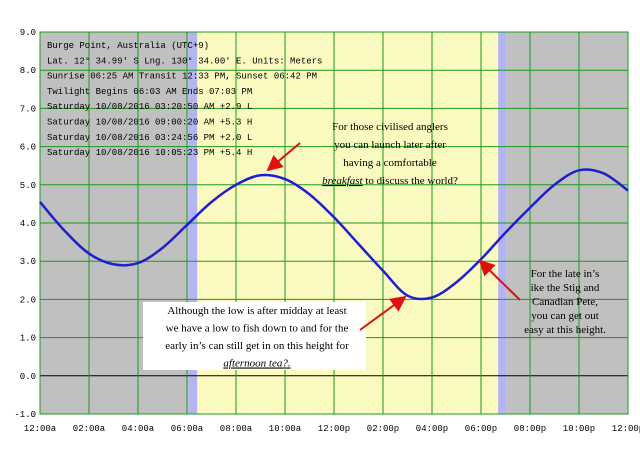 The height and width of the screenshot is (452, 640). Describe the element at coordinates (28, 148) in the screenshot. I see `y-tick-label: 6.0` at that location.